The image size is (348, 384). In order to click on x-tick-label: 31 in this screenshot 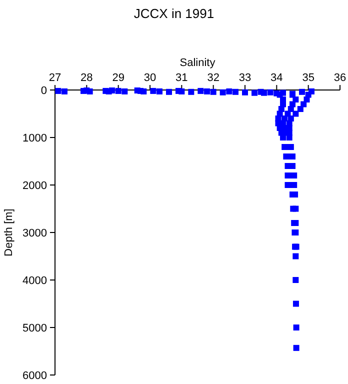, I will do `click(182, 78)`.